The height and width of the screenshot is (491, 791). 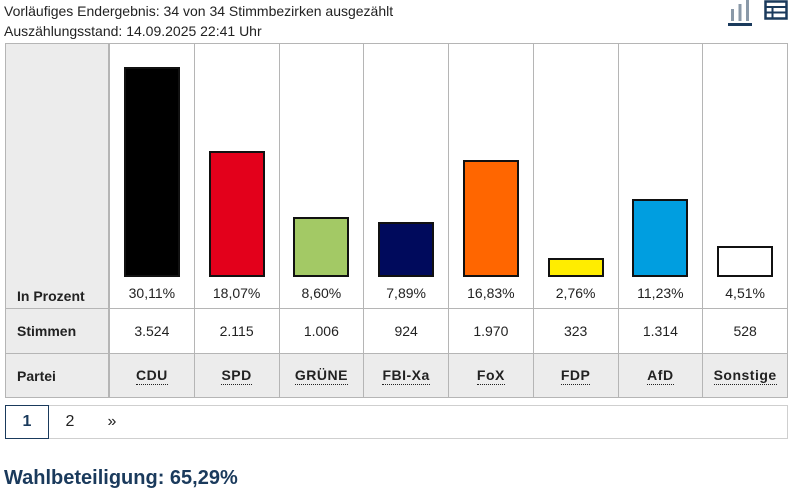 What do you see at coordinates (57, 375) in the screenshot?
I see `party-row-label: Partei` at bounding box center [57, 375].